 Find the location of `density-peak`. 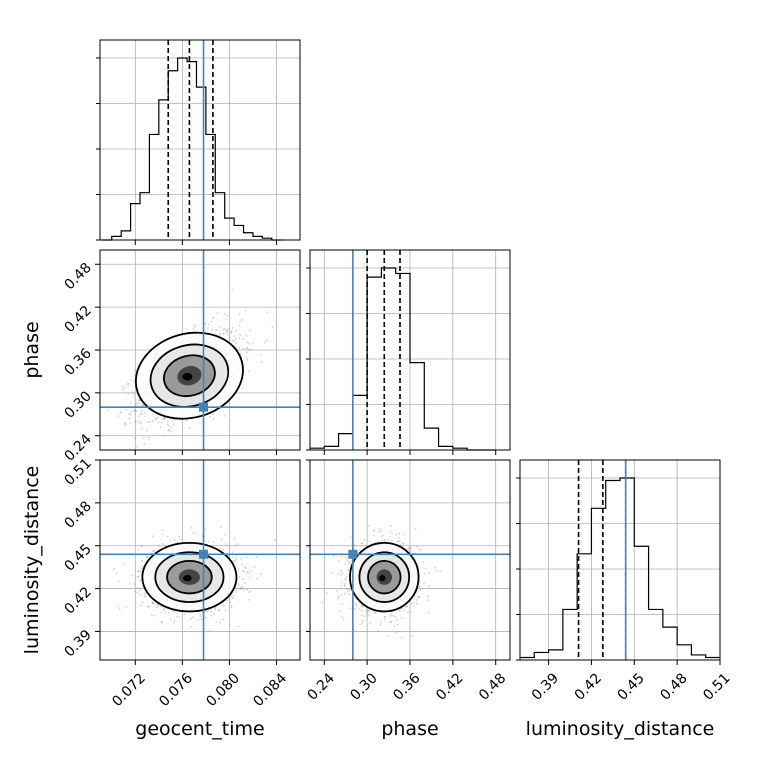

density-peak is located at coordinates (187, 376).